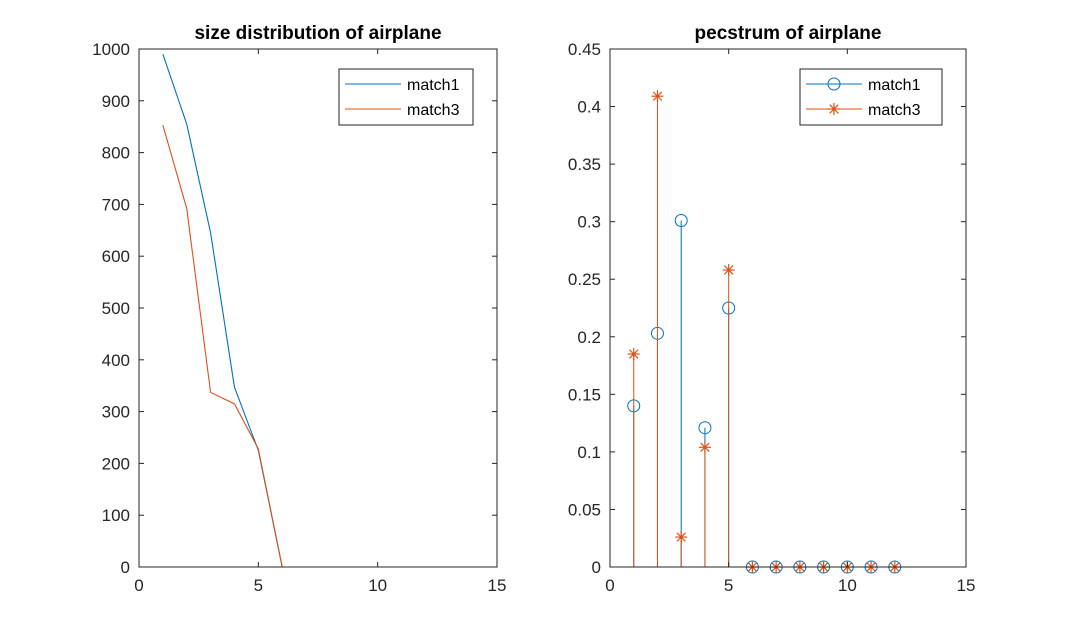  Describe the element at coordinates (116, 256) in the screenshot. I see `y-tick-label: 600` at that location.